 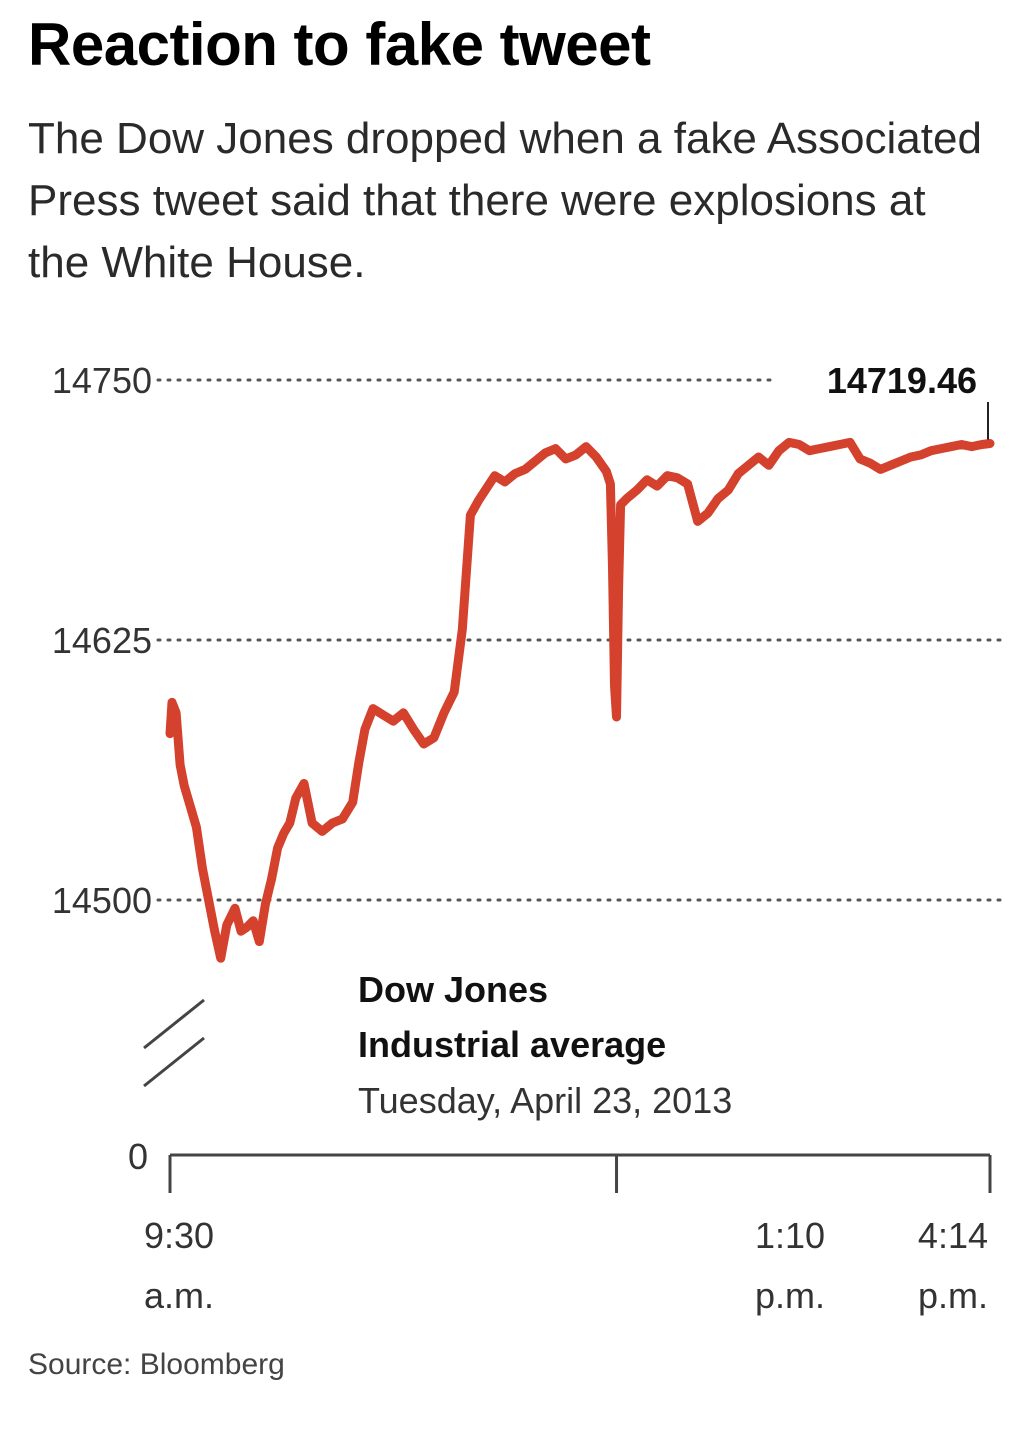 What do you see at coordinates (453, 989) in the screenshot?
I see `legend-name-line1: Dow Jones` at bounding box center [453, 989].